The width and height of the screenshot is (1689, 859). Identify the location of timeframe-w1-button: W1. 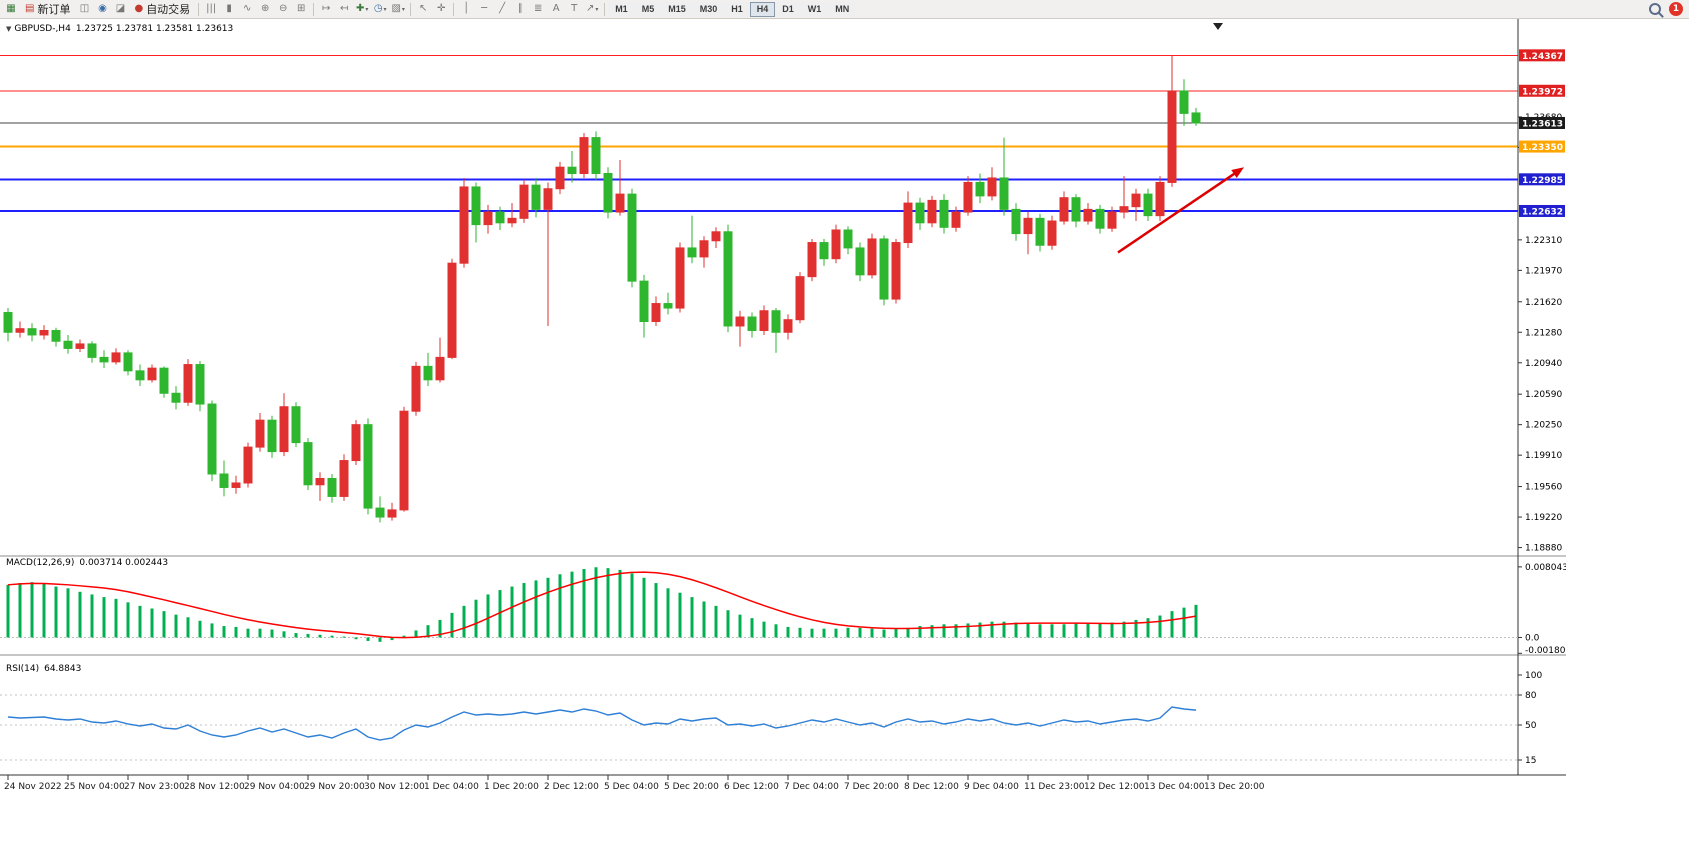
(814, 9).